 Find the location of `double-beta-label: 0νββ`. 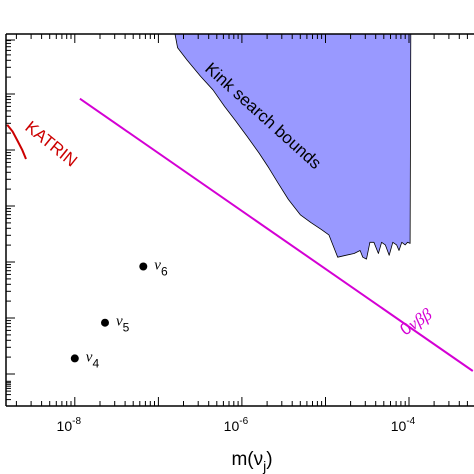

double-beta-label: 0νββ is located at coordinates (416, 321).